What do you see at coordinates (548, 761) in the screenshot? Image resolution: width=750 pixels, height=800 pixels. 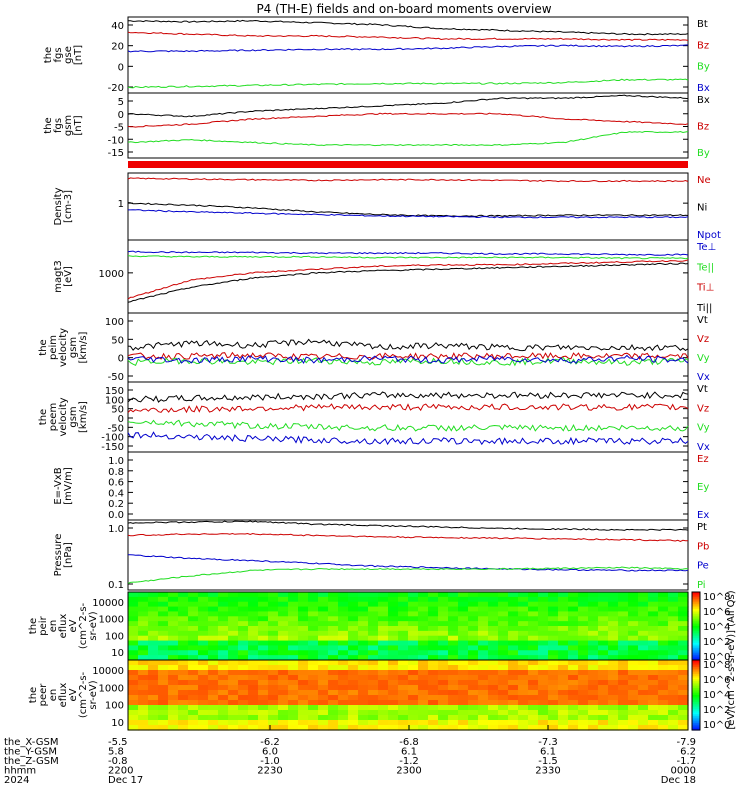 I see `x-row-value: -1.5` at bounding box center [548, 761].